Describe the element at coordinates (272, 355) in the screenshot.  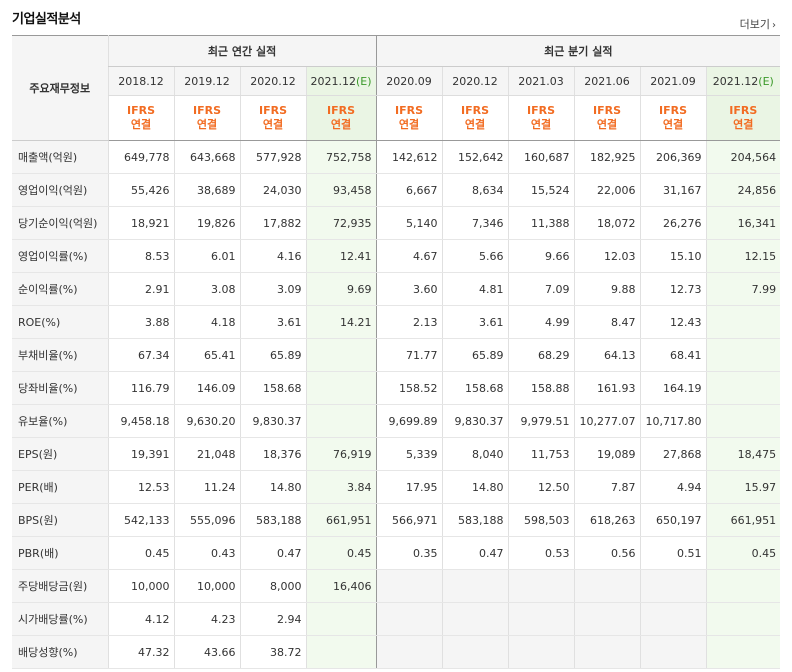
I see `table-cell: 65.89` at that location.